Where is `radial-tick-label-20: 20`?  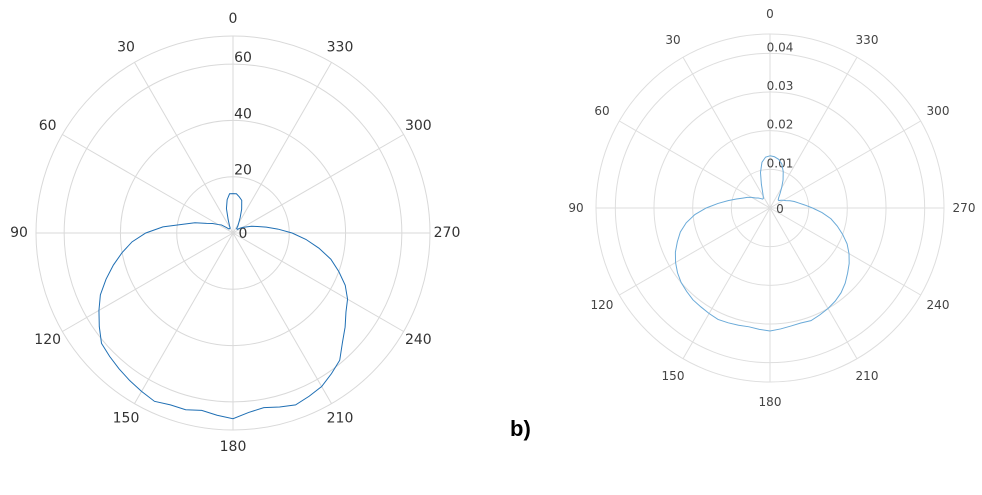 radial-tick-label-20: 20 is located at coordinates (243, 171).